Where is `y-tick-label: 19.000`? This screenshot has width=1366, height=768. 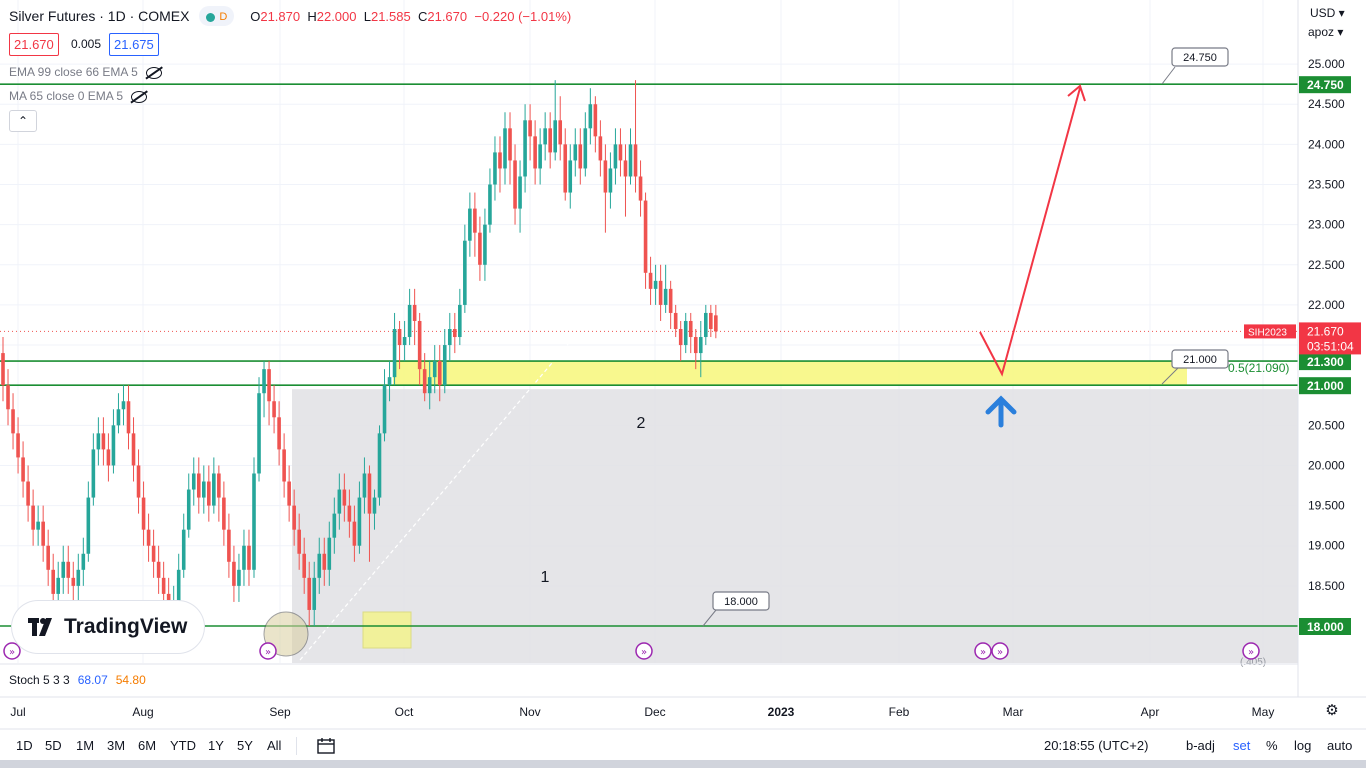
y-tick-label: 19.000 is located at coordinates (1326, 546).